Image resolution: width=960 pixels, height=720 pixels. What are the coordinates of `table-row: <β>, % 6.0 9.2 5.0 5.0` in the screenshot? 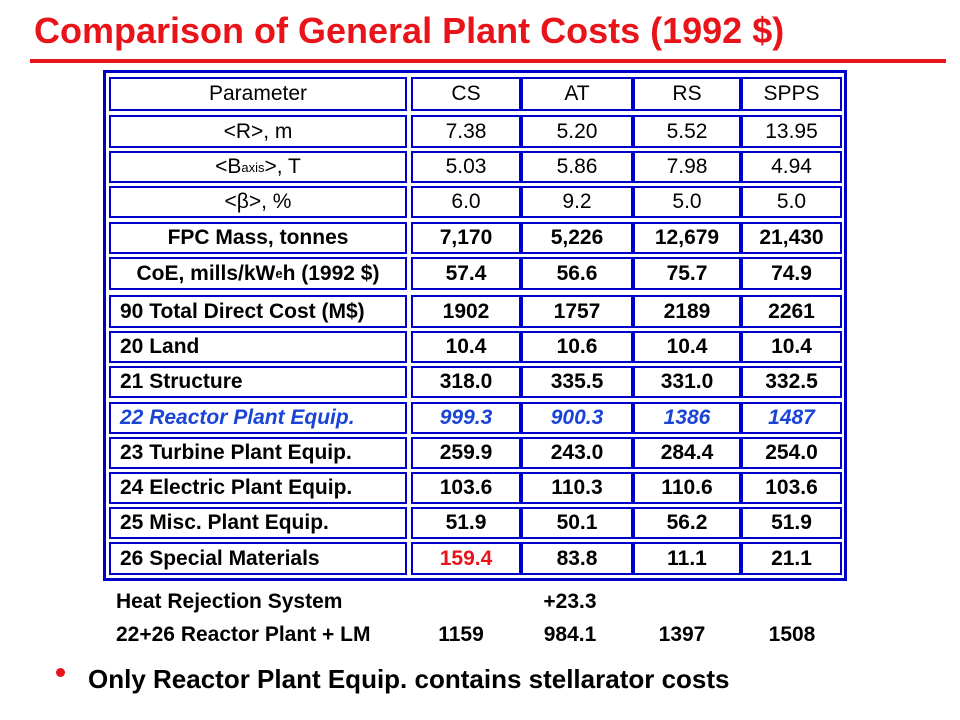 It's located at (475, 200).